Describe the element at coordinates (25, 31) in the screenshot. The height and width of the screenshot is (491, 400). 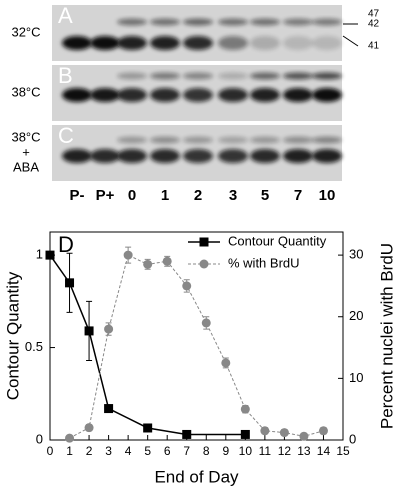
I see `condition-label: 32°C` at that location.